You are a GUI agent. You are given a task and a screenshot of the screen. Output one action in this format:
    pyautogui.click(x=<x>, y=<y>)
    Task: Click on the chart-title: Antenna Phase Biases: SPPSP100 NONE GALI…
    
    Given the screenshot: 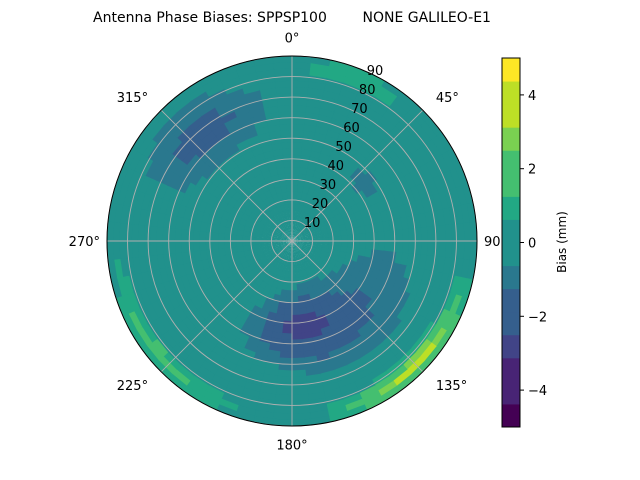 What is the action you would take?
    pyautogui.click(x=292, y=18)
    